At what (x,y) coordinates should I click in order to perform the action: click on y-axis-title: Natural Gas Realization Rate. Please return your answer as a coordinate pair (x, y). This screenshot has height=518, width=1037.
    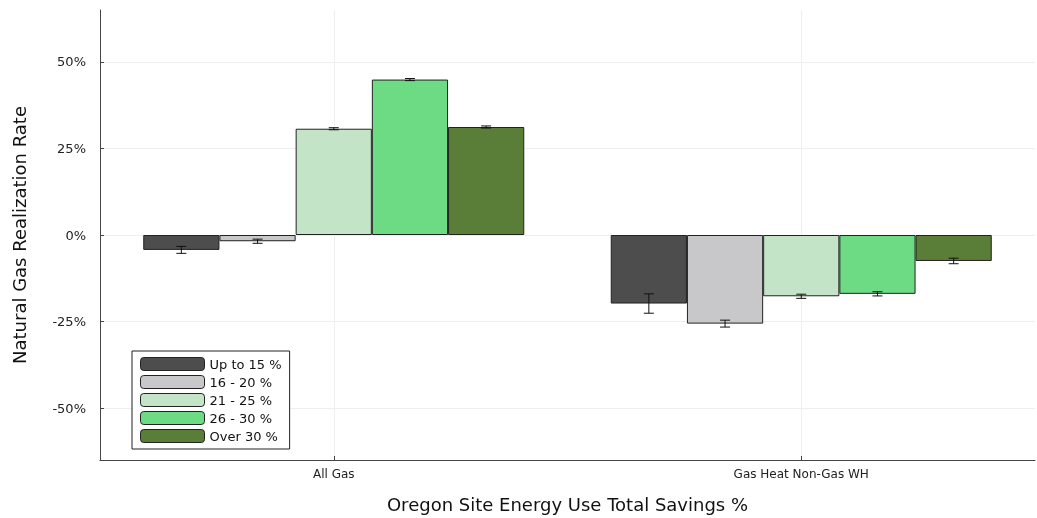
    Looking at the image, I should click on (19, 235).